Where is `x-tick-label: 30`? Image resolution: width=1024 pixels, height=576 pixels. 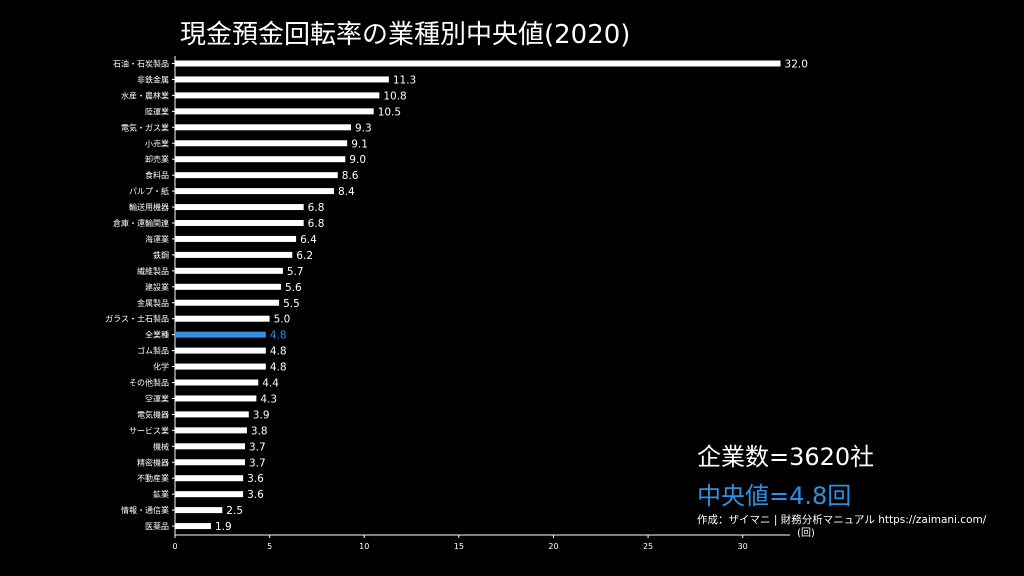
x-tick-label: 30 is located at coordinates (743, 546).